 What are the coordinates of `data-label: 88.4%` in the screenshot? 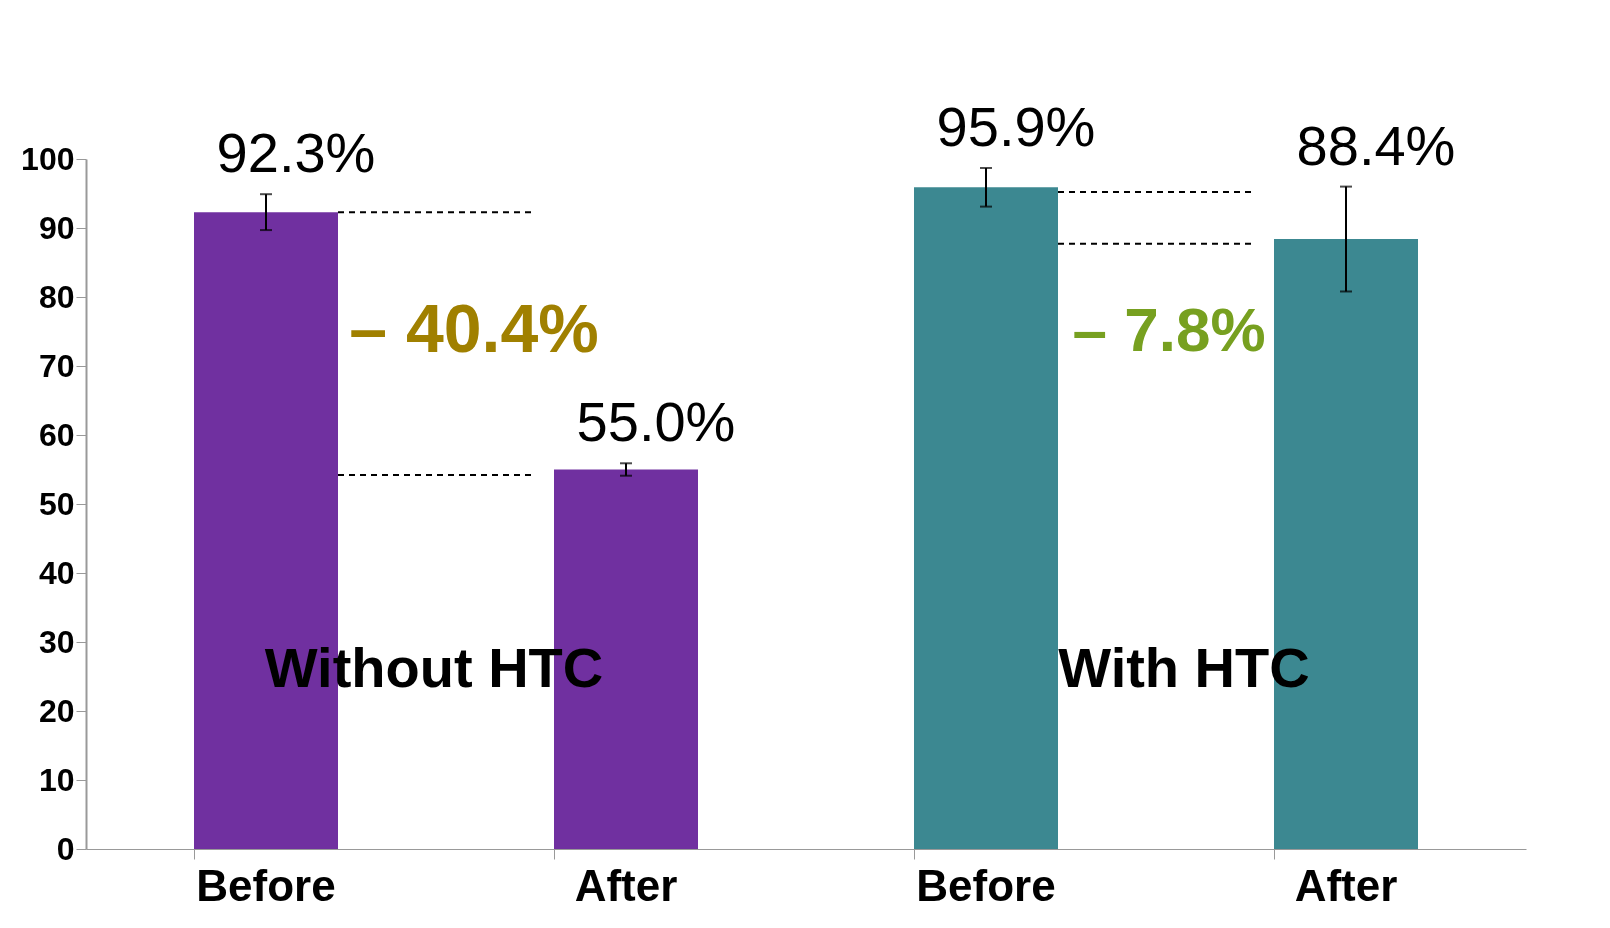 It's located at (1376, 145).